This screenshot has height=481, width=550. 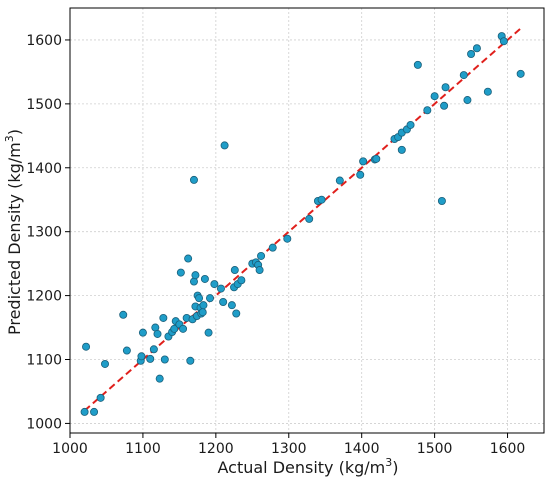 What do you see at coordinates (44, 41) in the screenshot?
I see `y-tick-label: 1600` at bounding box center [44, 41].